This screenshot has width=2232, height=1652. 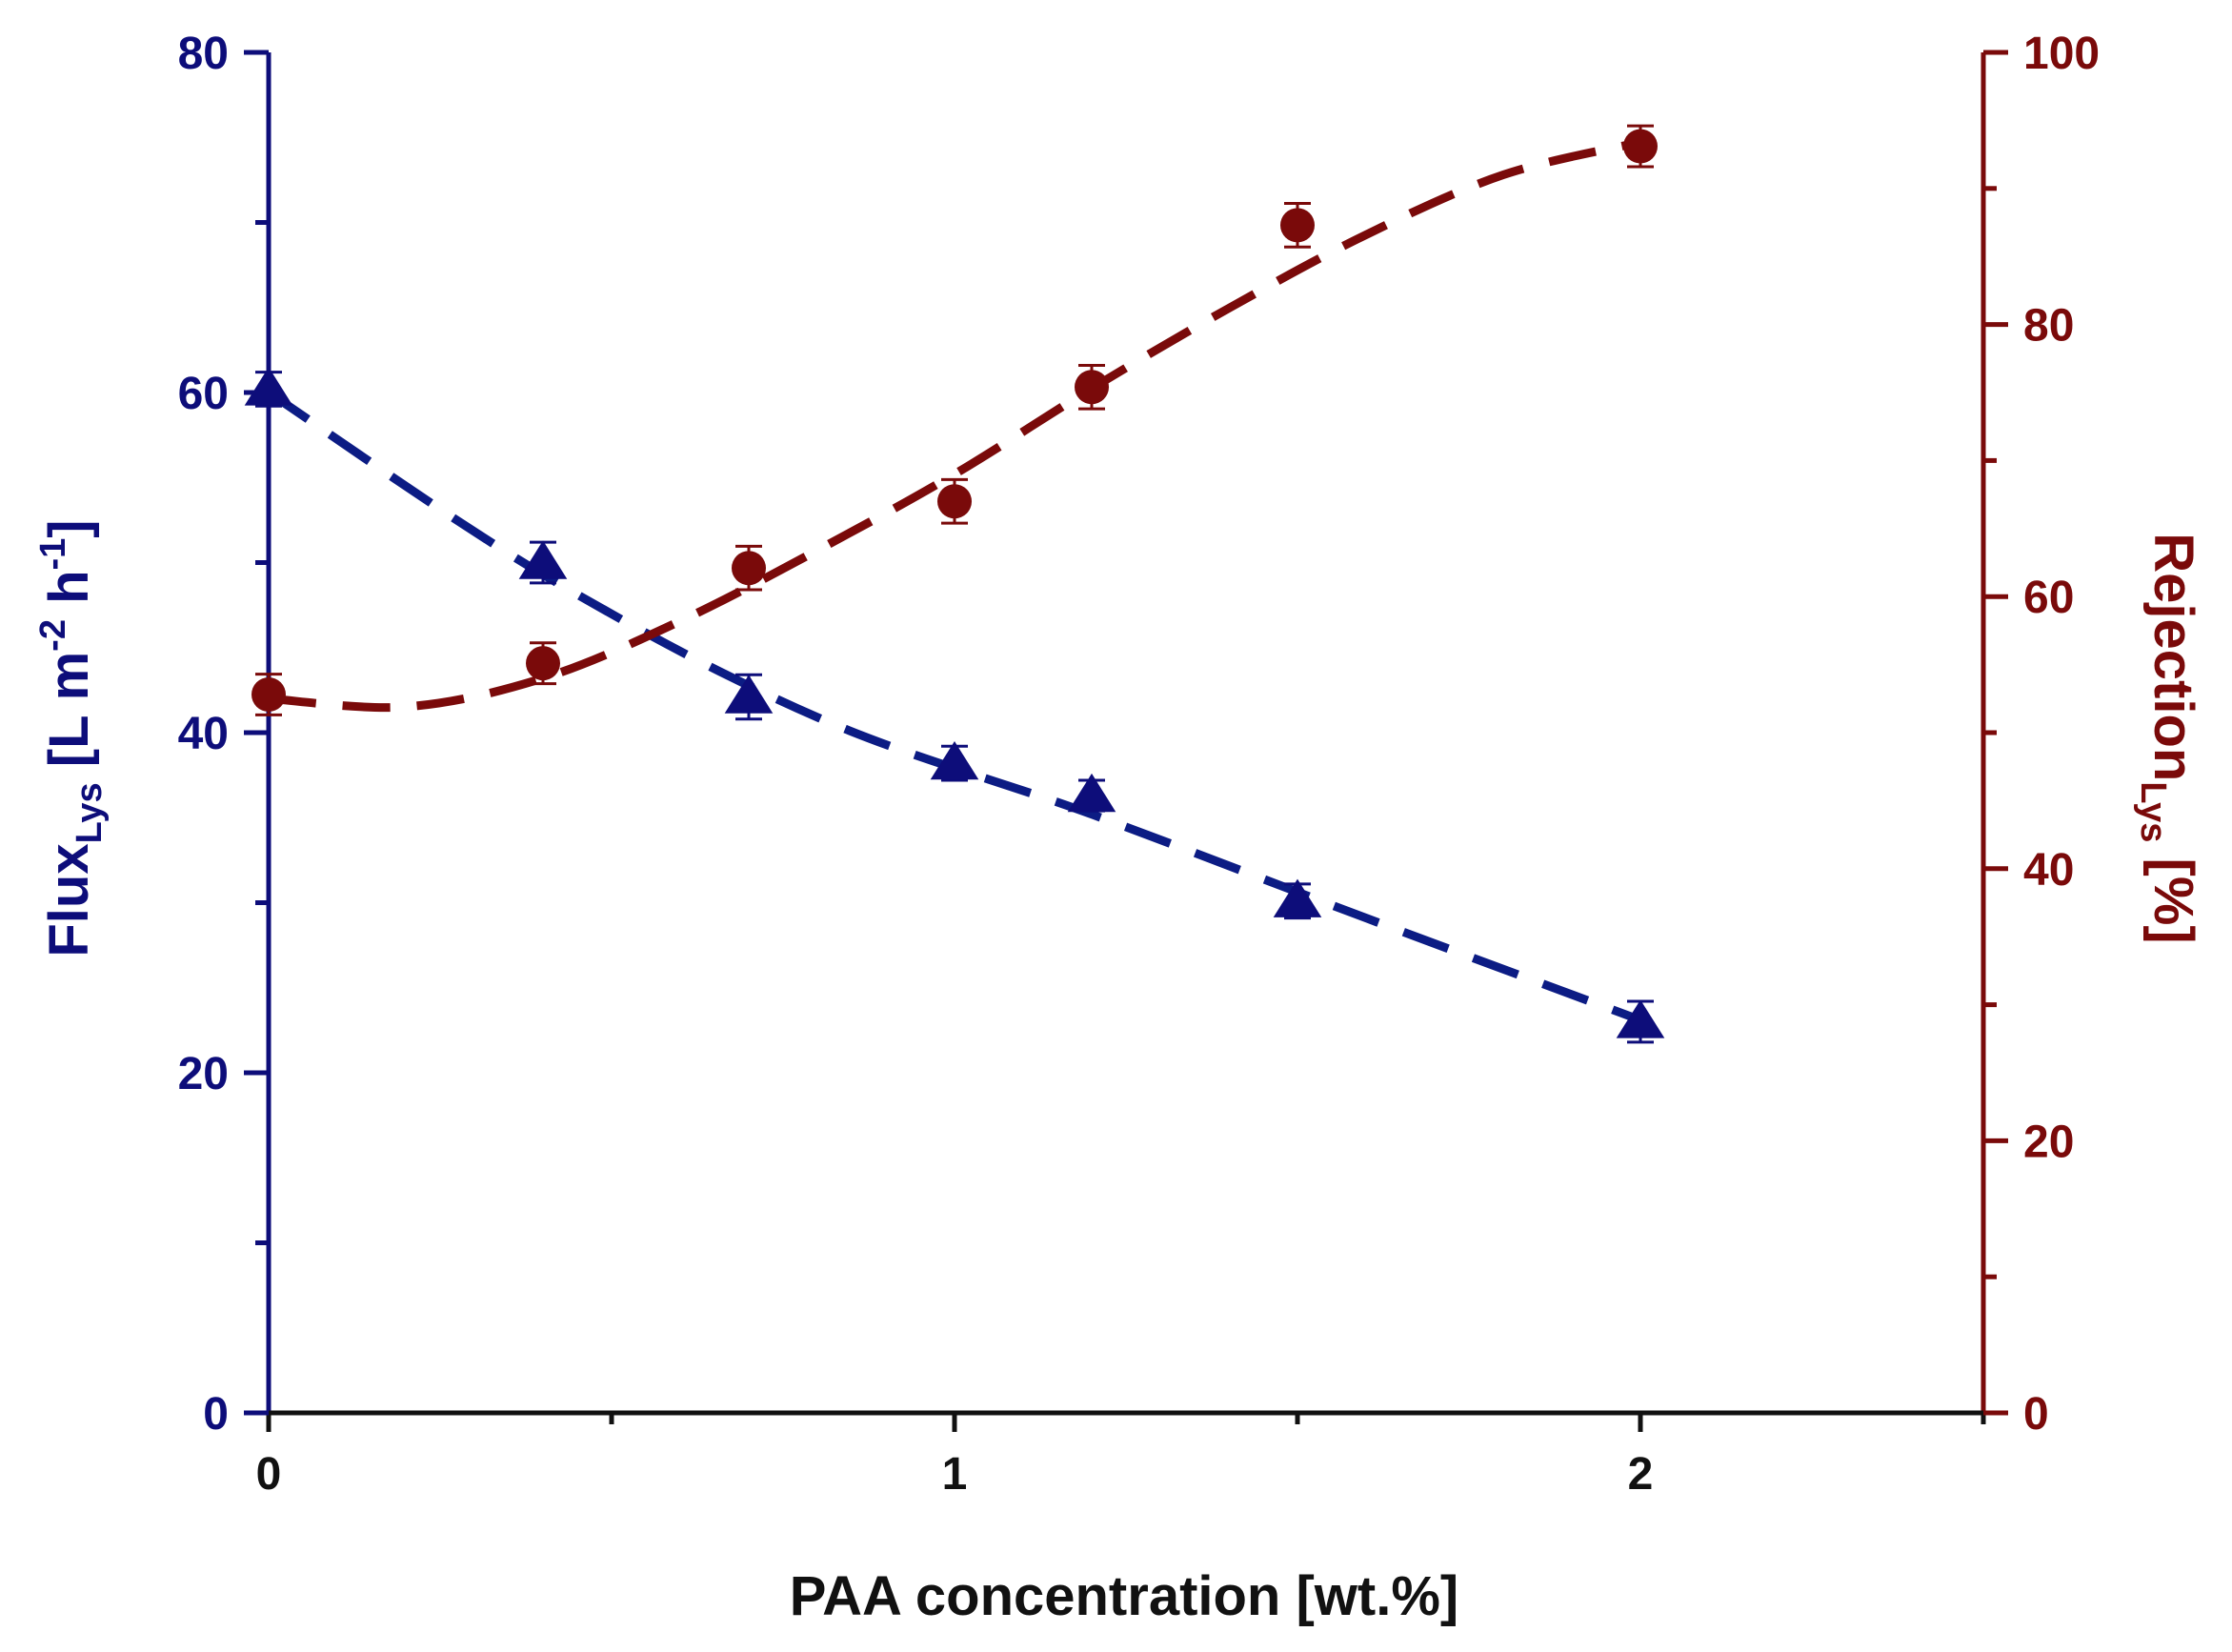 I want to click on left-y-tick-label: 20, so click(x=204, y=1074).